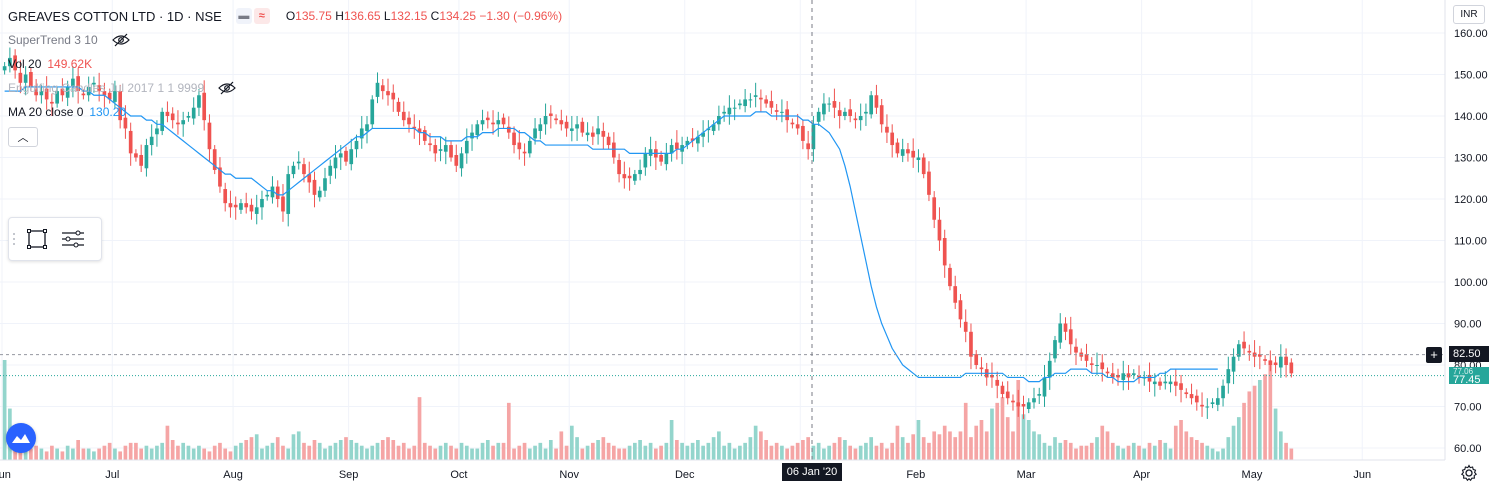 The image size is (1494, 487). Describe the element at coordinates (50, 64) in the screenshot. I see `volume-legend: Vol 20 149.62K` at that location.